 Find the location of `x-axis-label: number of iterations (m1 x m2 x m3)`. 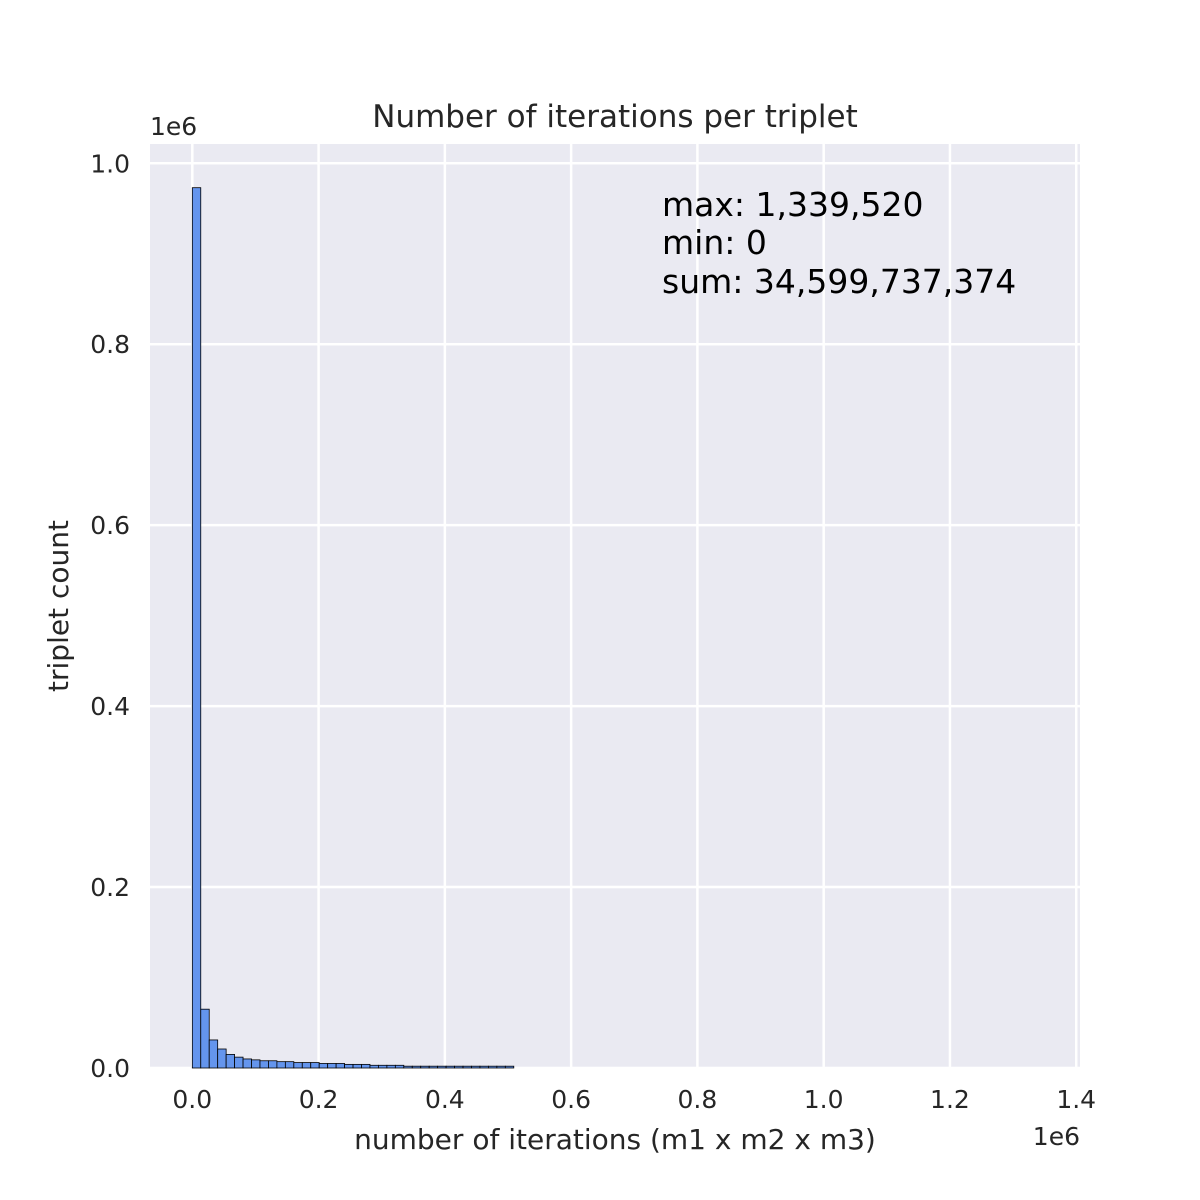

x-axis-label: number of iterations (m1 x m2 x m3) is located at coordinates (615, 1139).